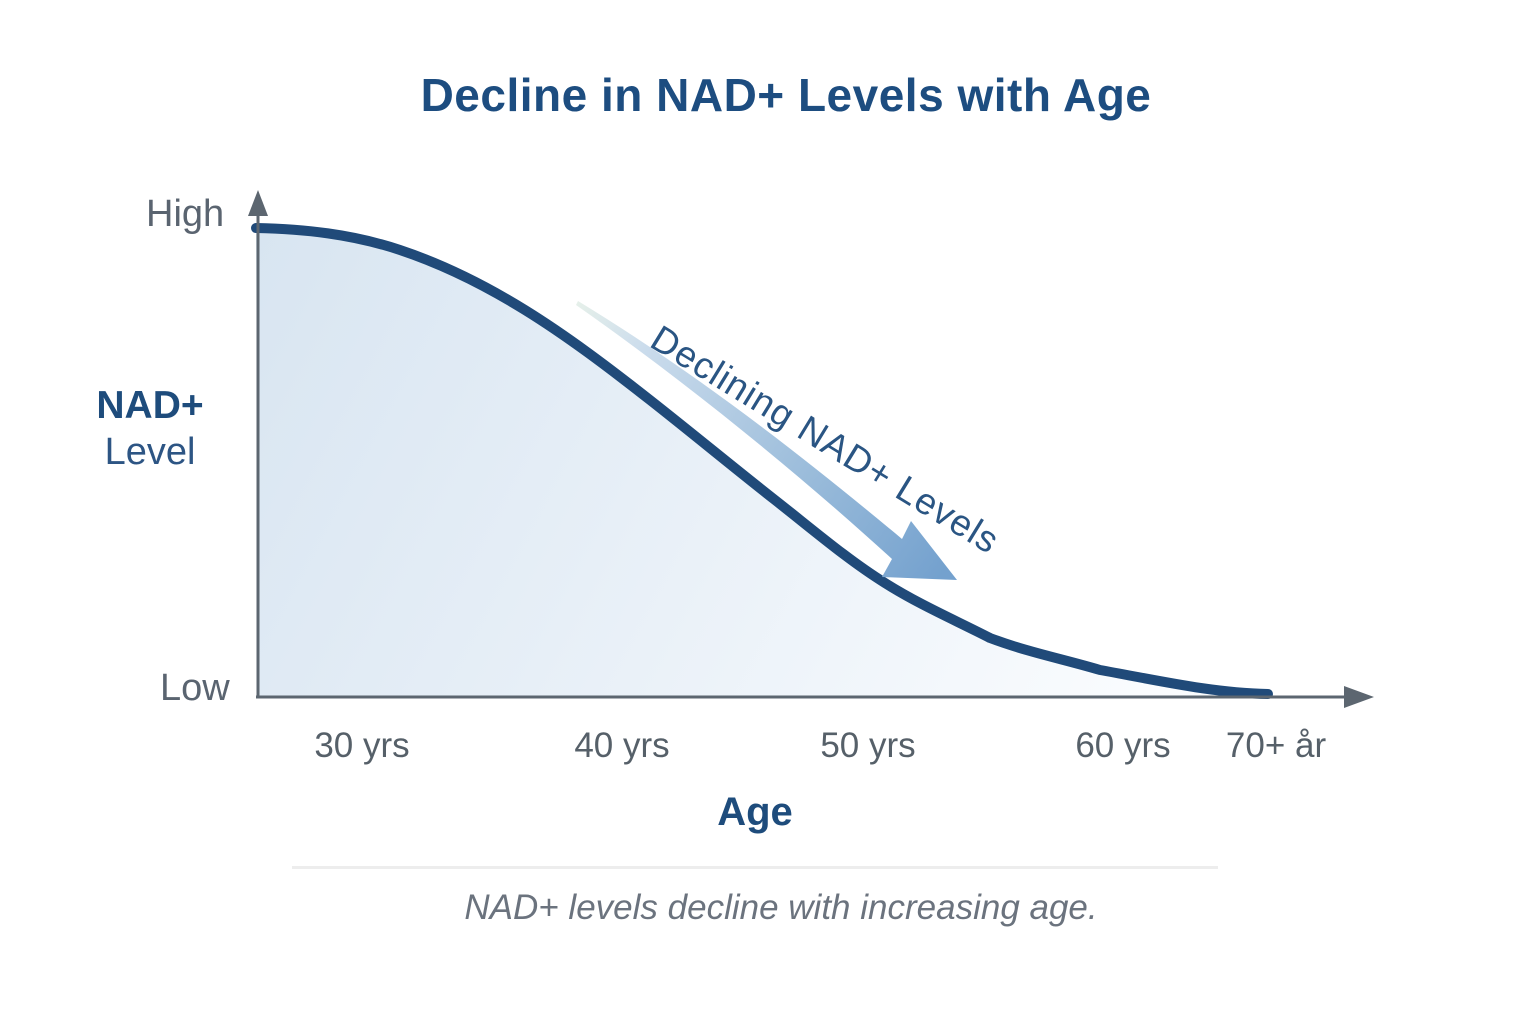 The height and width of the screenshot is (1024, 1536). What do you see at coordinates (362, 745) in the screenshot?
I see `x-tick-30yrs: 30 yrs` at bounding box center [362, 745].